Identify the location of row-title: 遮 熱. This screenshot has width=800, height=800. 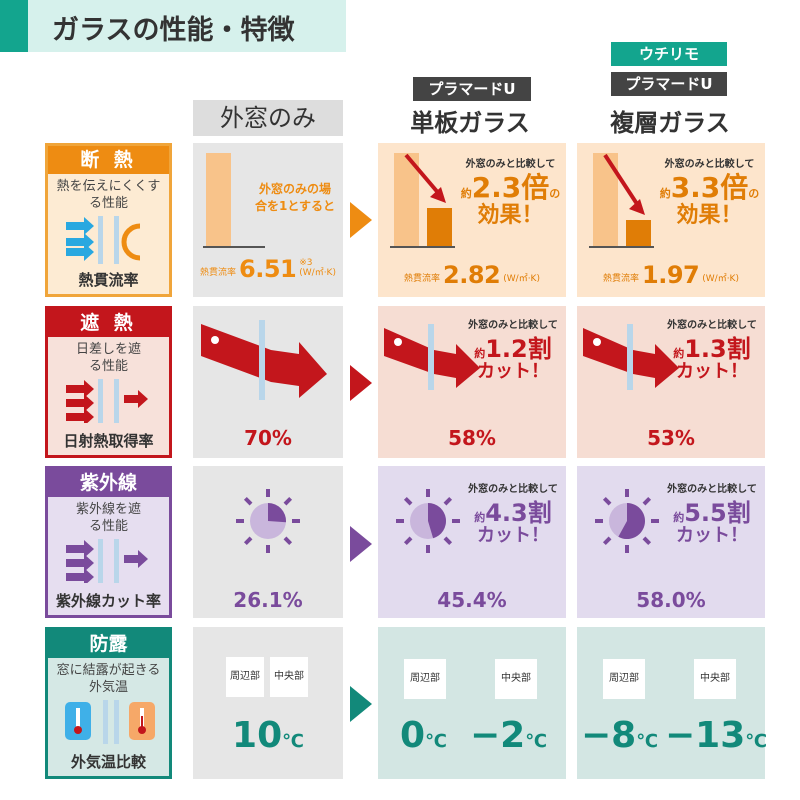
(108, 323).